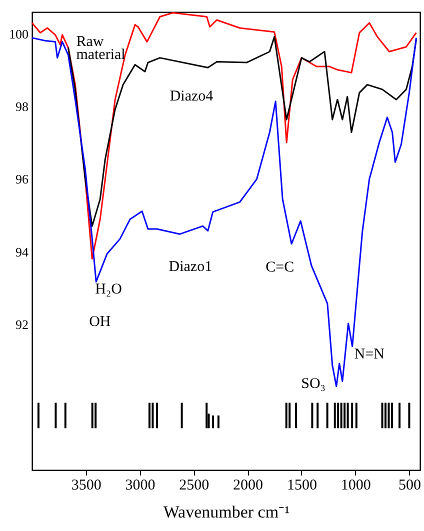 This screenshot has width=424, height=531. Describe the element at coordinates (355, 486) in the screenshot. I see `x-tick-label: 1000` at that location.